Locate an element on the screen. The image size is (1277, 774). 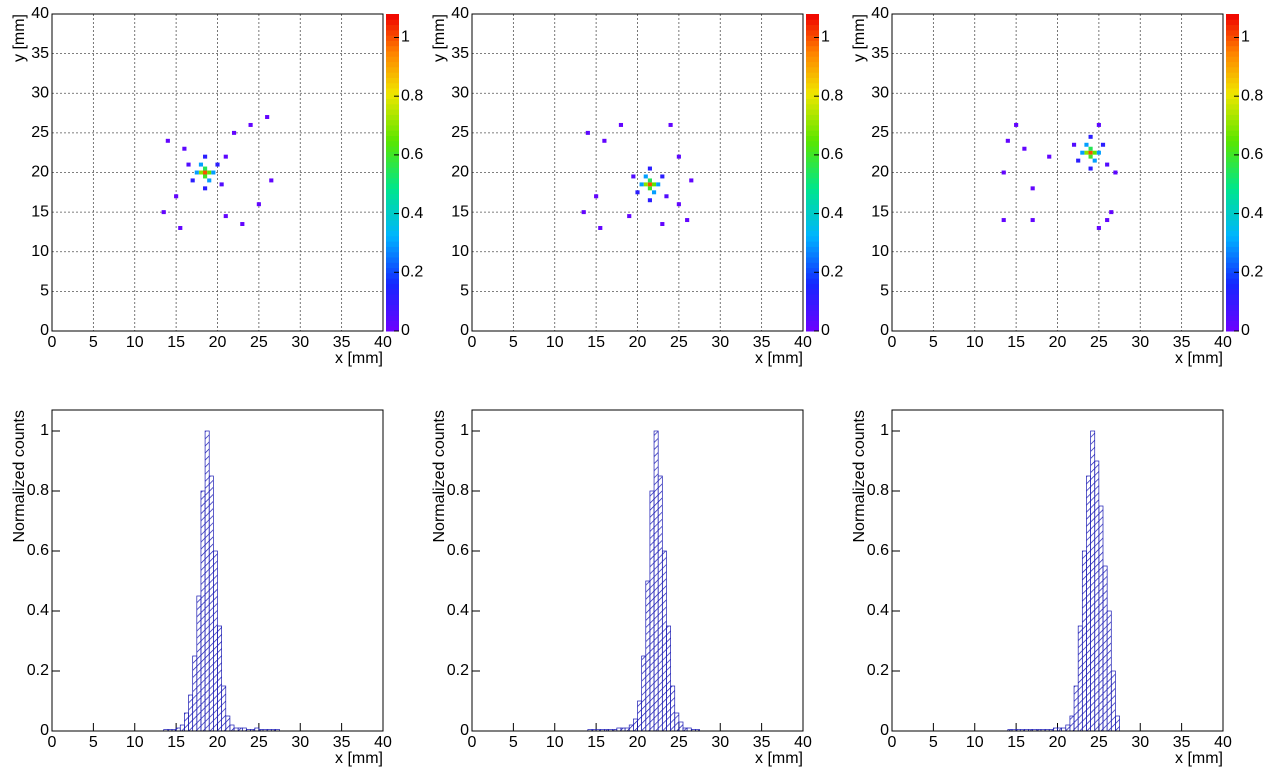
colorbar-tick-label: 0.6 is located at coordinates (832, 154).